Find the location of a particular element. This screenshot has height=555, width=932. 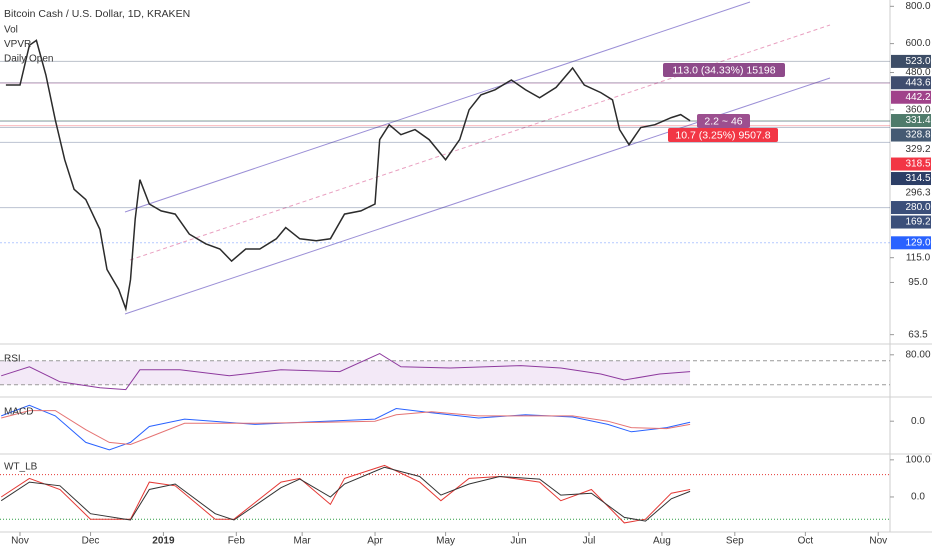

price-tag: 129.0 is located at coordinates (917, 242).